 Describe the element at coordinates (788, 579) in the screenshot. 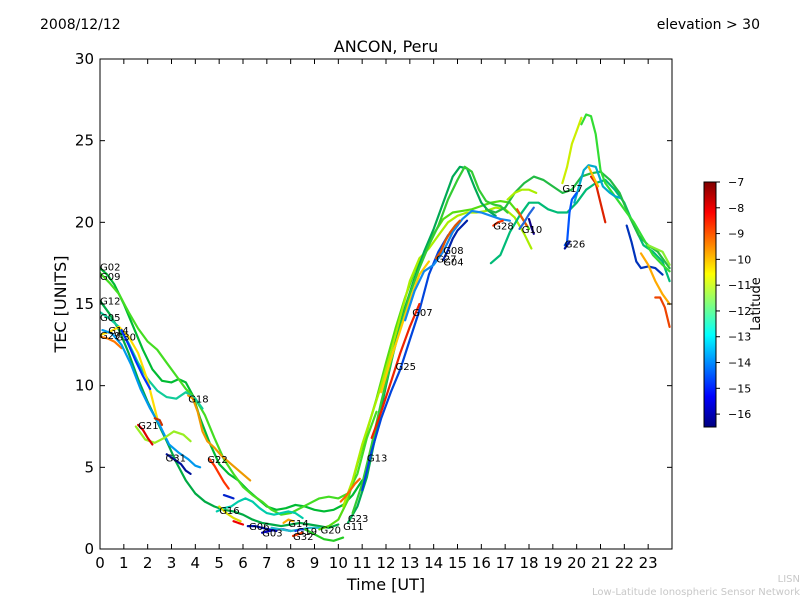

I see `footer-line-1: LISN` at that location.